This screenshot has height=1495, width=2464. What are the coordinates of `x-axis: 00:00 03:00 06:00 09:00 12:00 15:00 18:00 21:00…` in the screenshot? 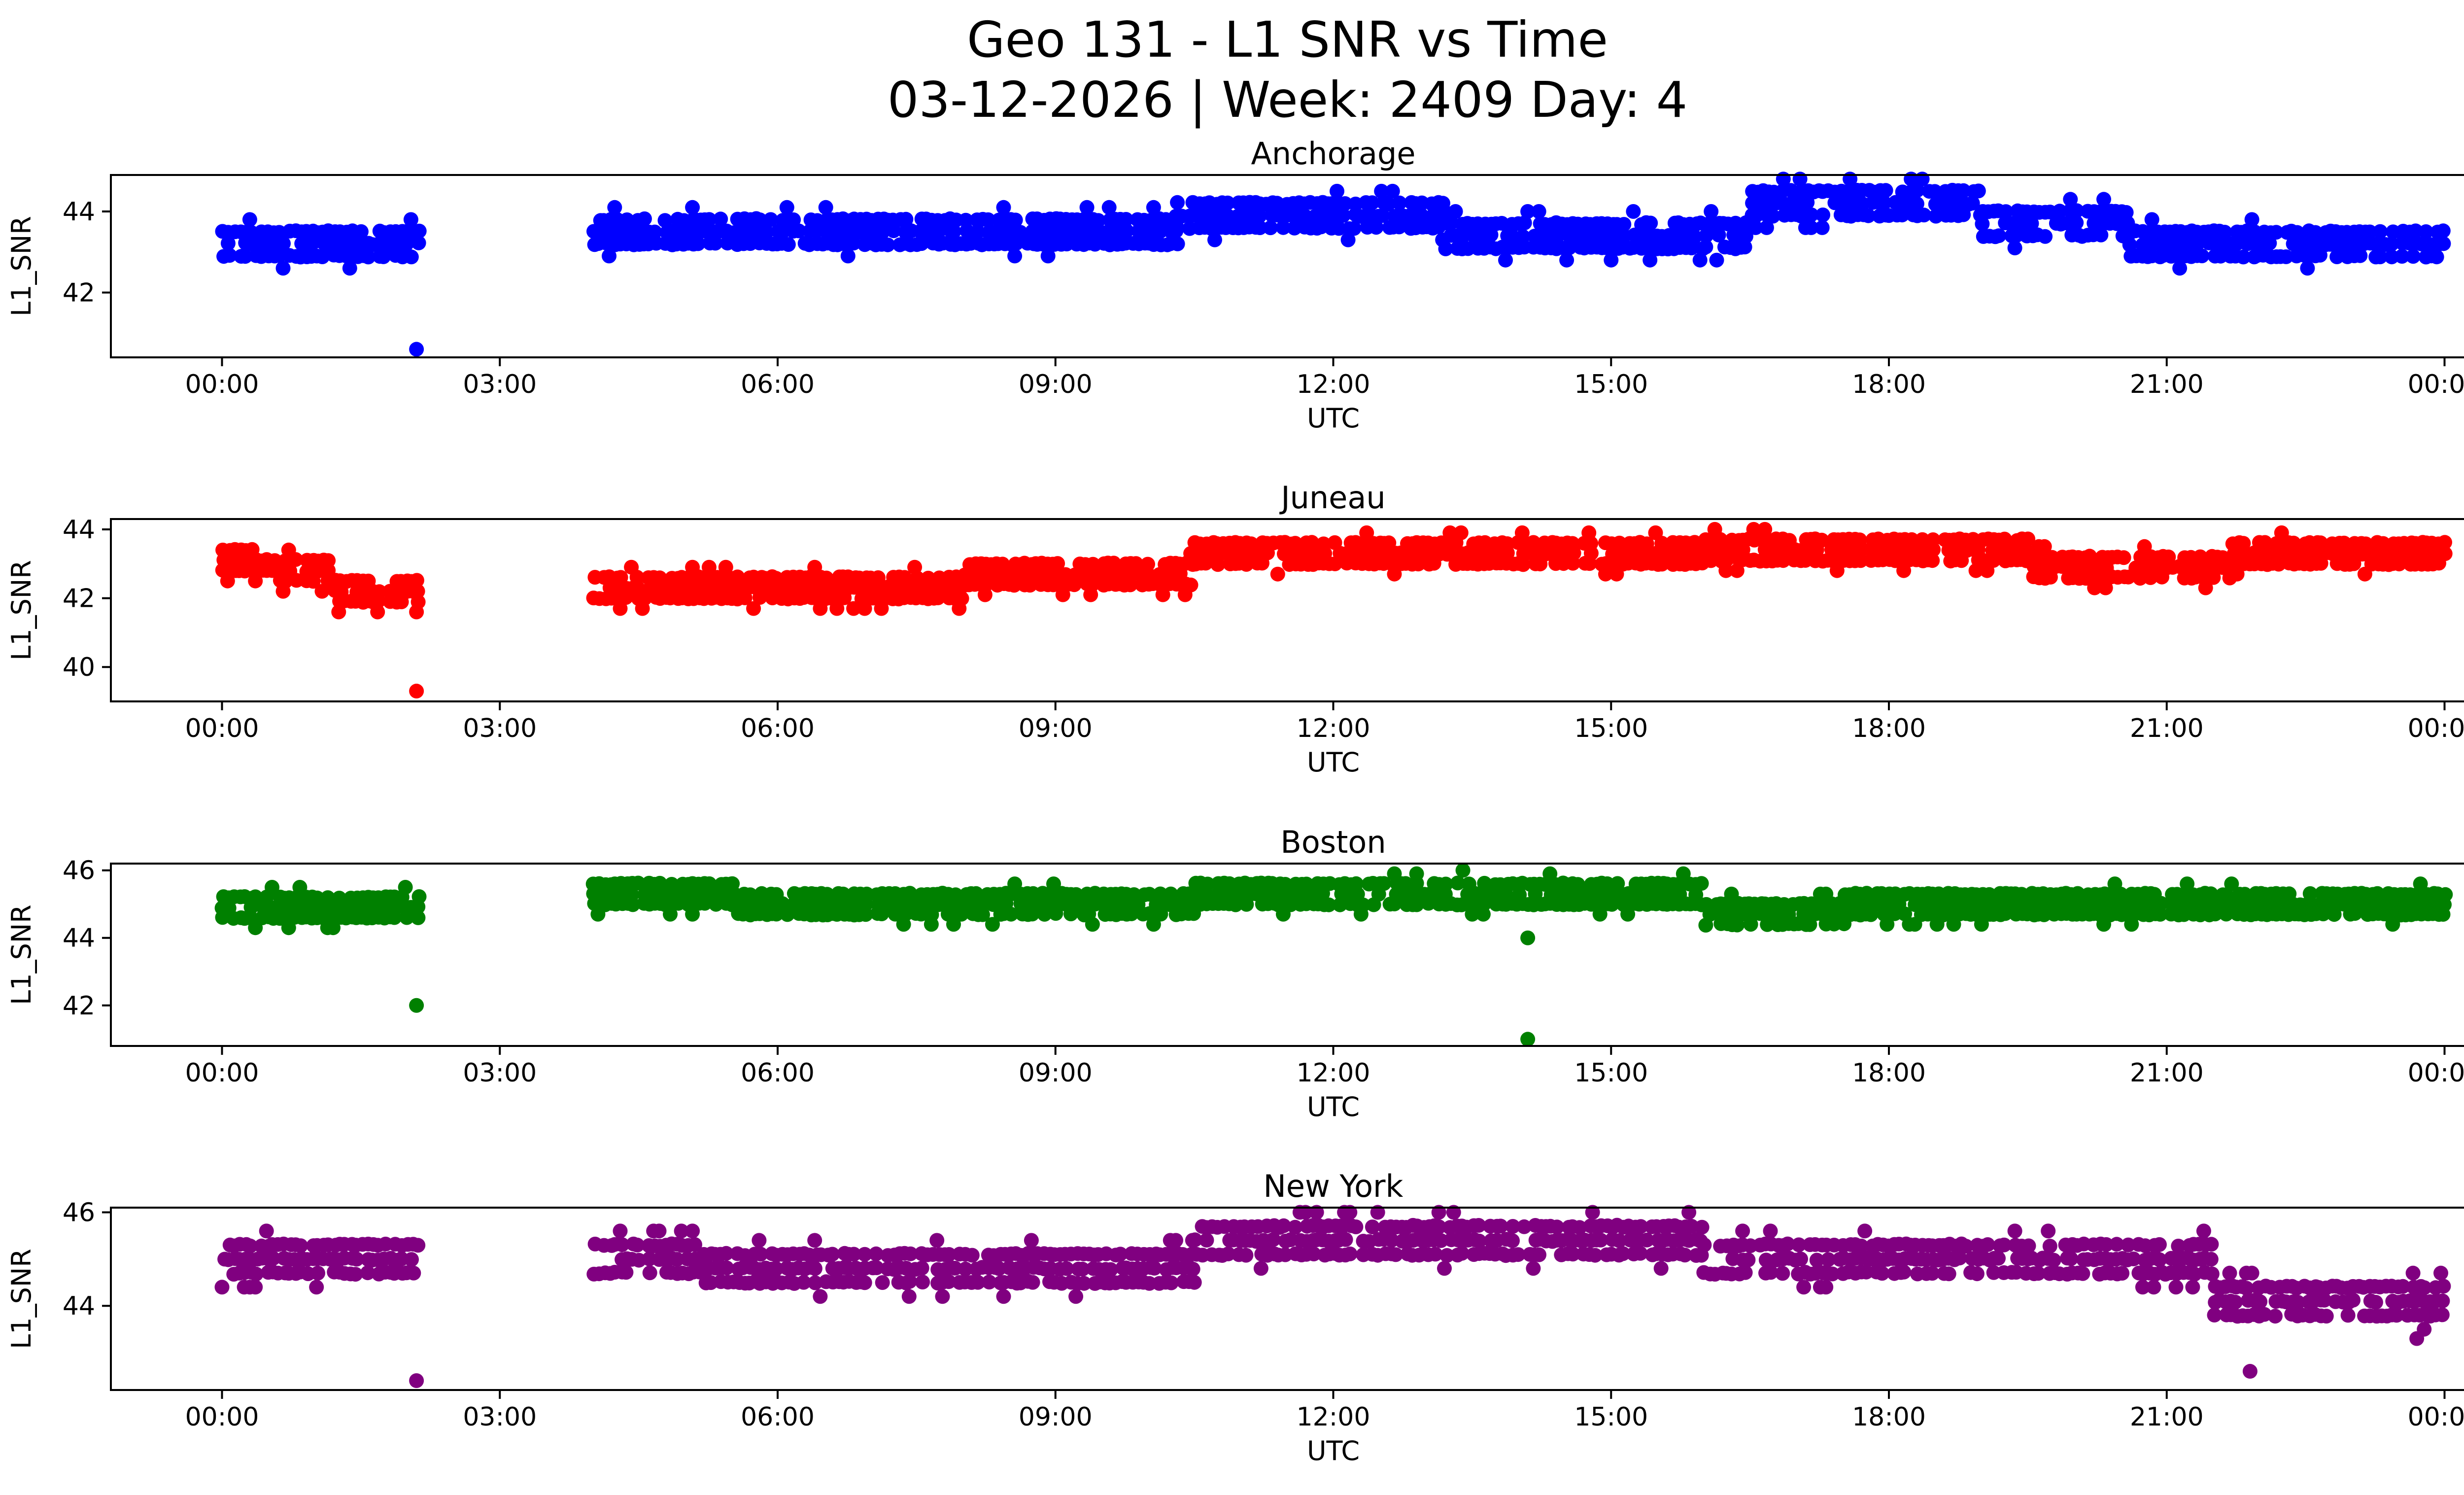 It's located at (1324, 739).